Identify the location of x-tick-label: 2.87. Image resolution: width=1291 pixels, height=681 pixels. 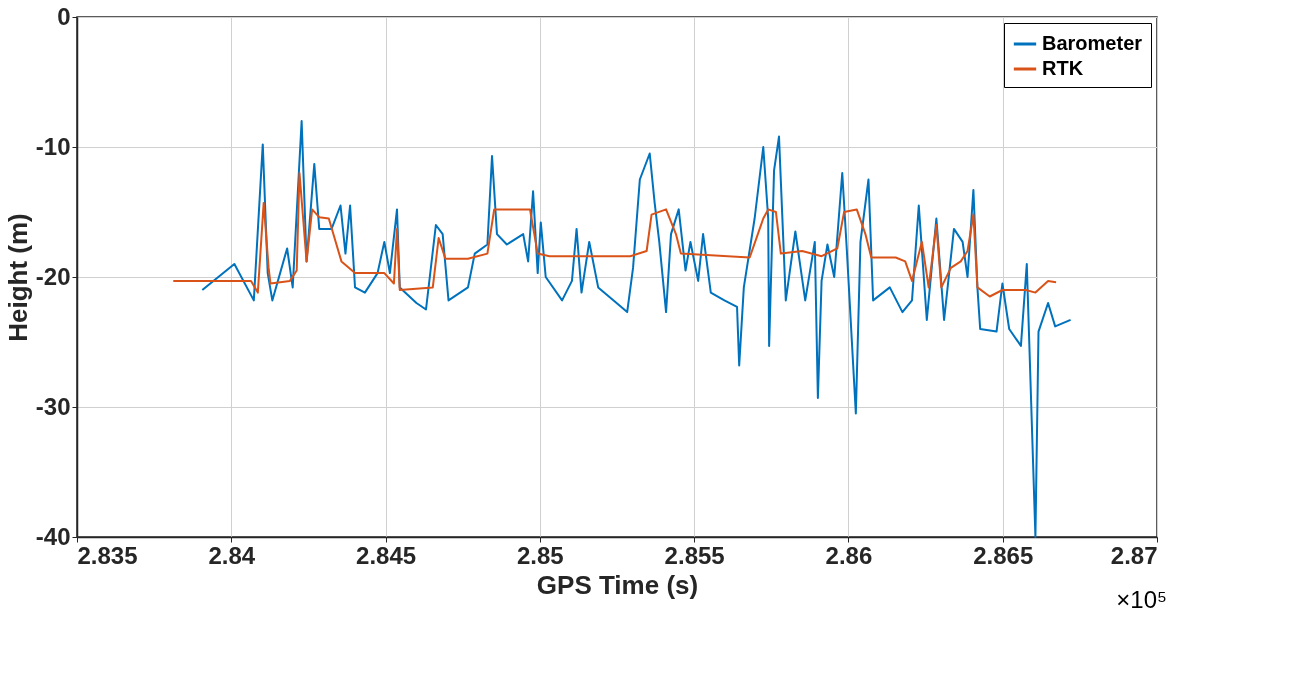
(1134, 555).